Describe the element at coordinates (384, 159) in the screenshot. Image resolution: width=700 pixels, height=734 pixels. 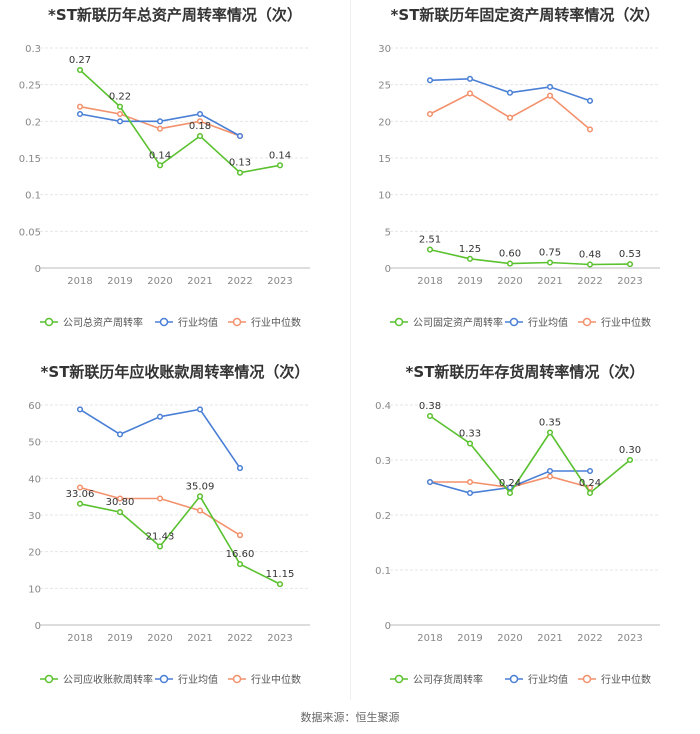
I see `y-tick-label: 15` at that location.